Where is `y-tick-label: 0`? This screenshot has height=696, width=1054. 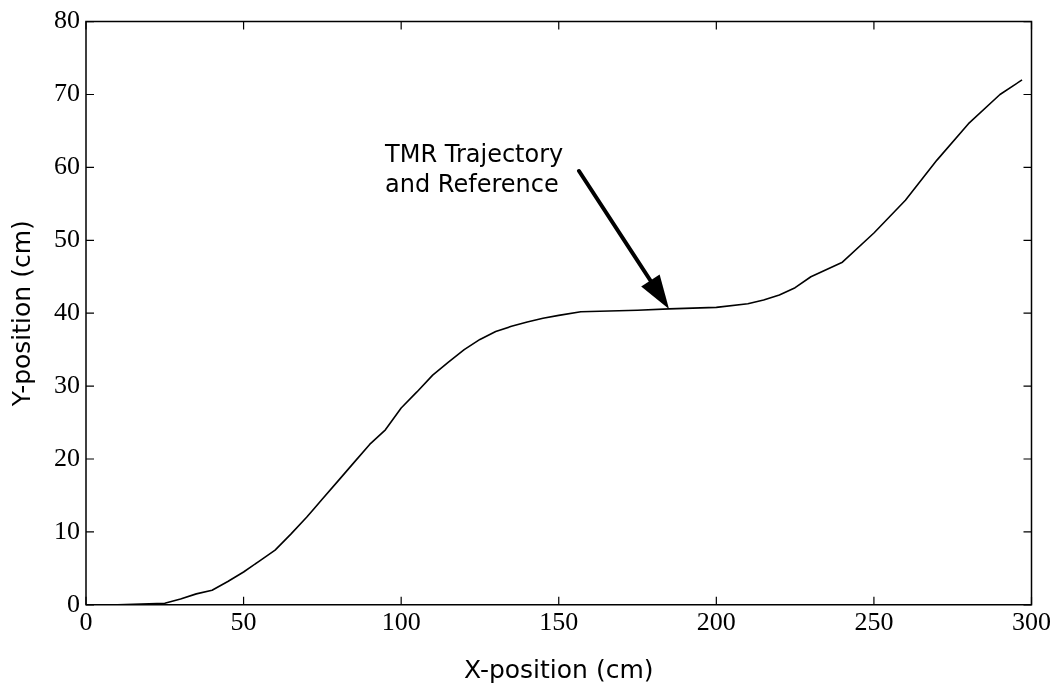 y-tick-label: 0 is located at coordinates (73, 603).